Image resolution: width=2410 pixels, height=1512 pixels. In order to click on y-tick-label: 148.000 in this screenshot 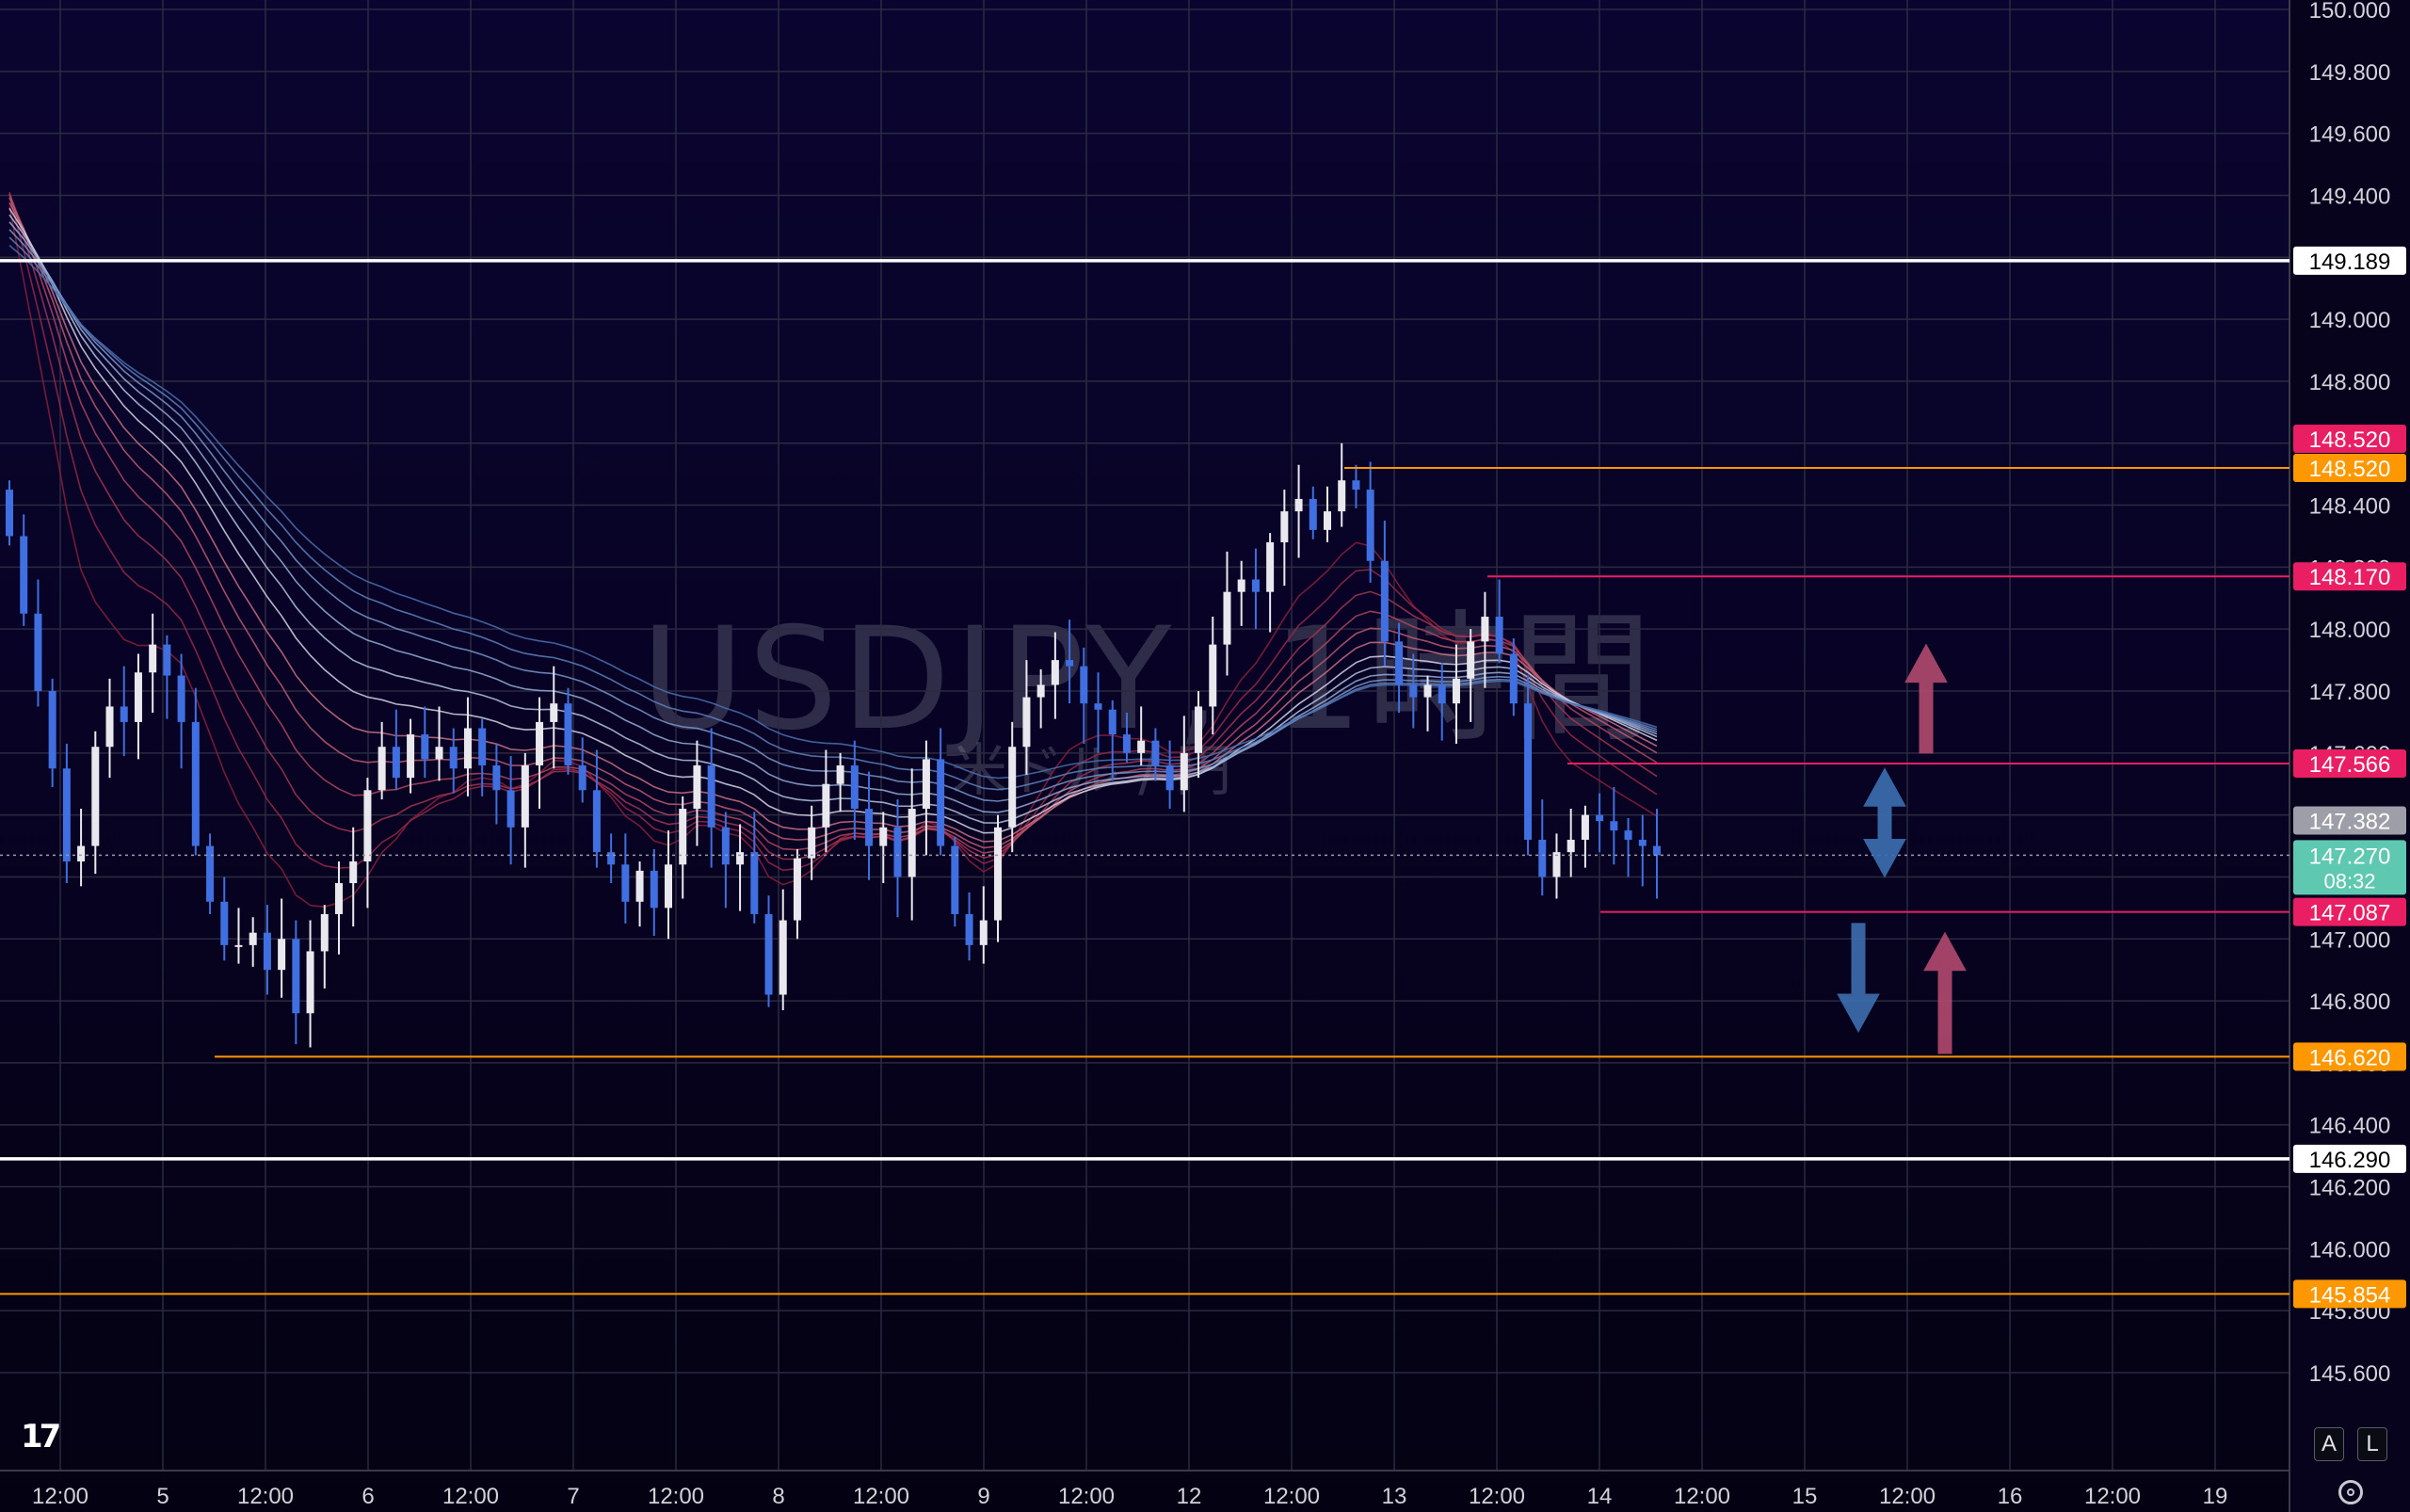, I will do `click(2350, 630)`.